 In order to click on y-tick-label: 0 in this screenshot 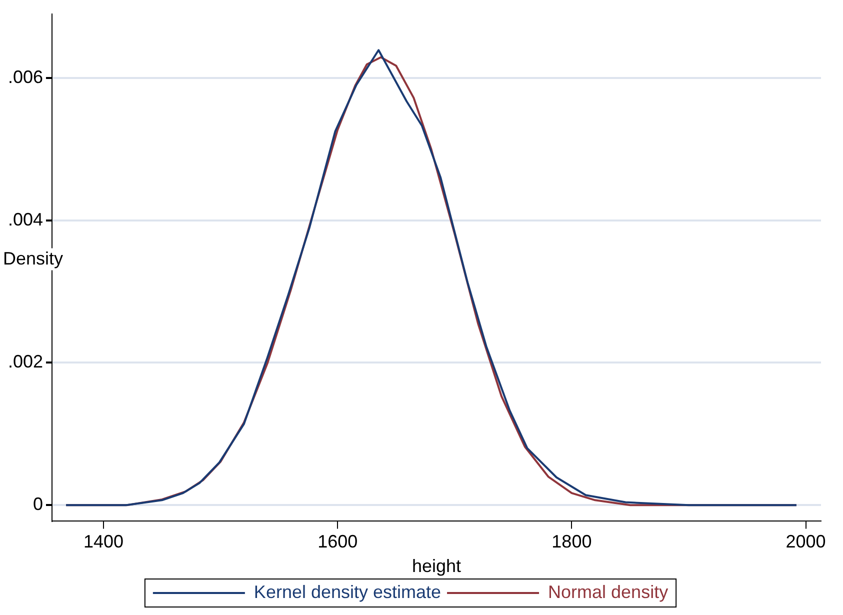, I will do `click(37, 504)`.